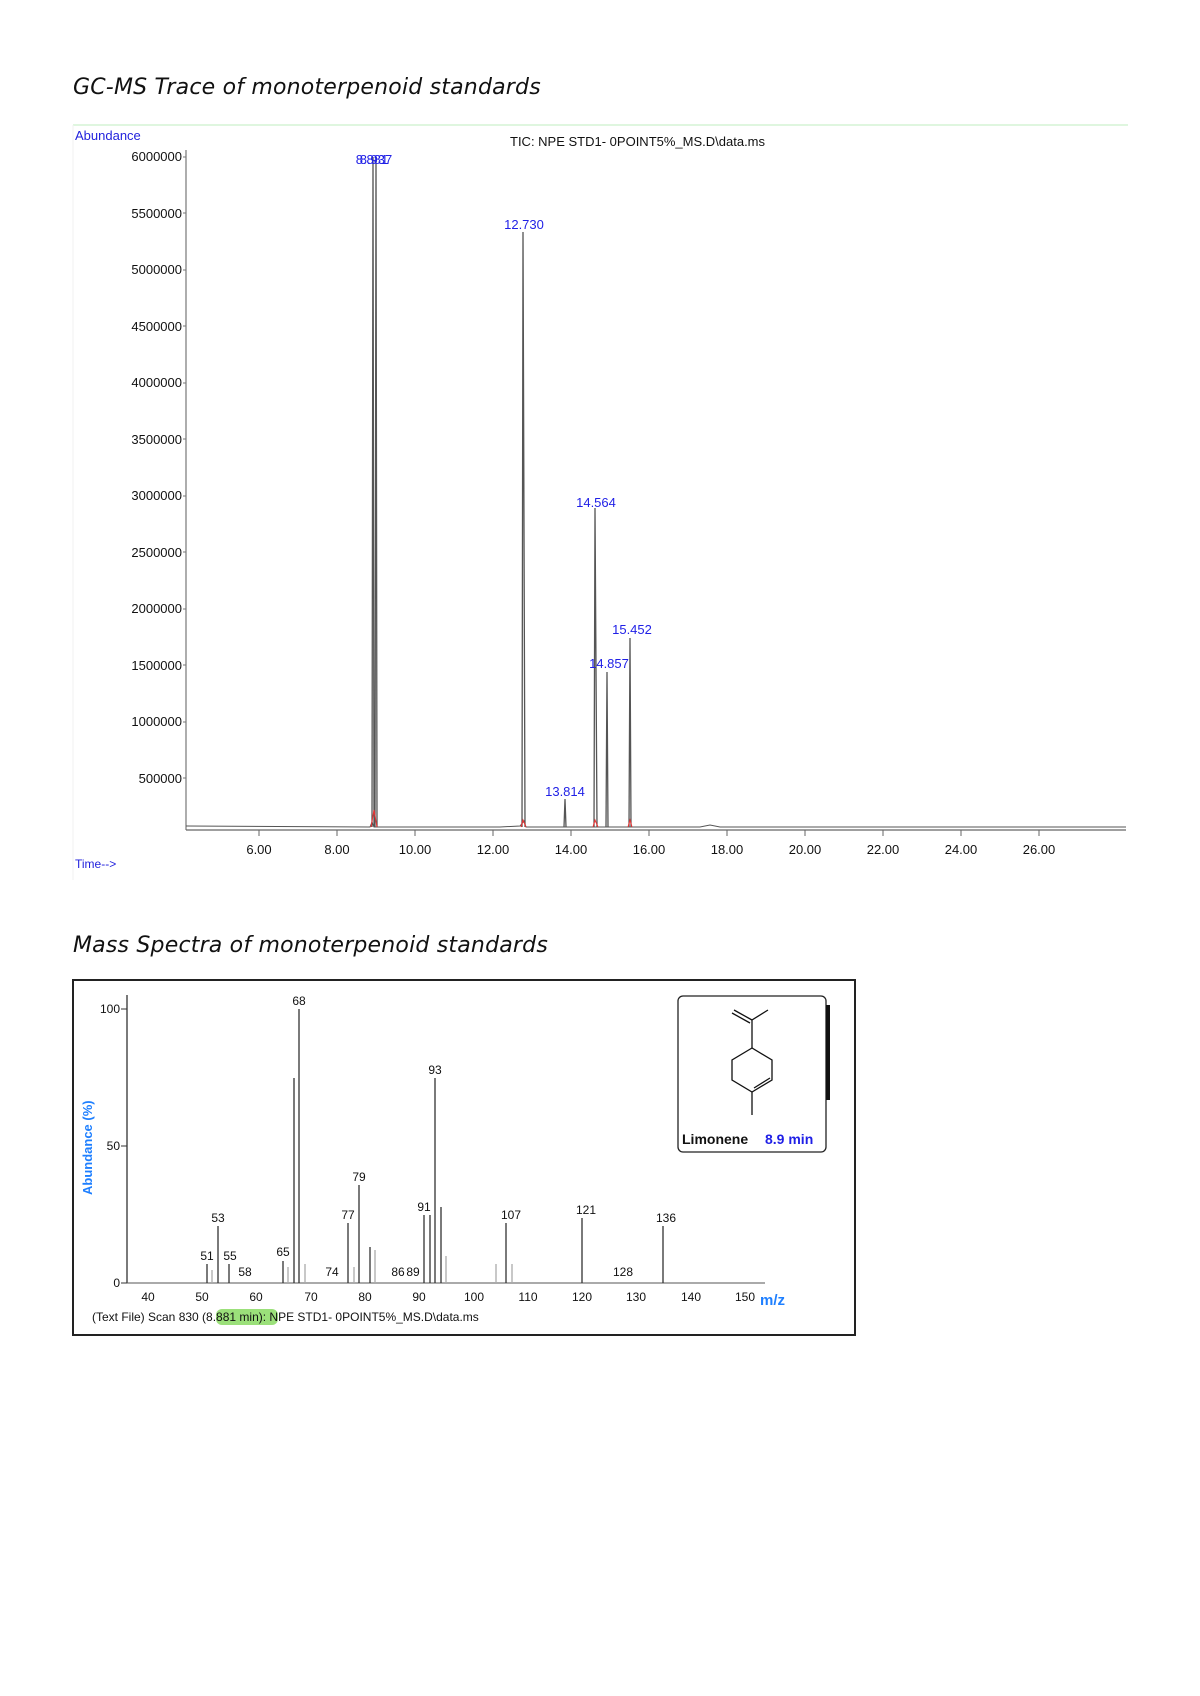  I want to click on svg-text: 3000000, so click(156, 495).